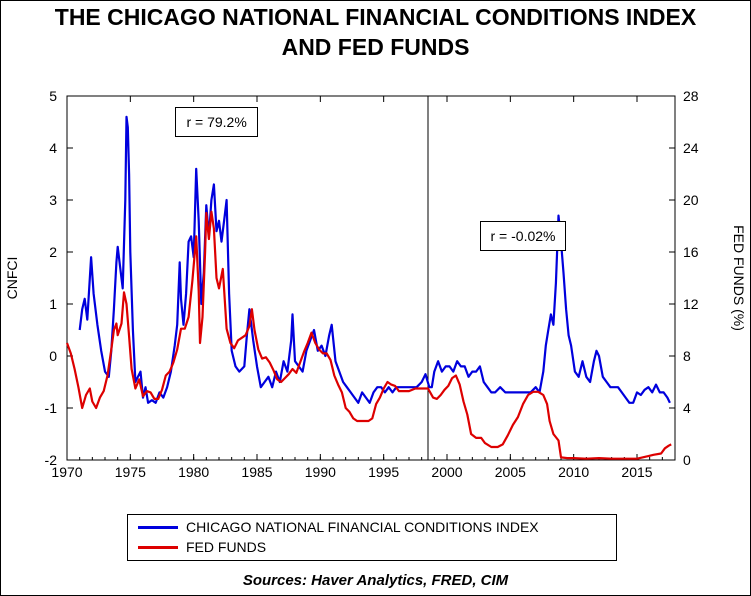 This screenshot has height=596, width=751. What do you see at coordinates (687, 460) in the screenshot?
I see `y-right-tick-label: 0` at bounding box center [687, 460].